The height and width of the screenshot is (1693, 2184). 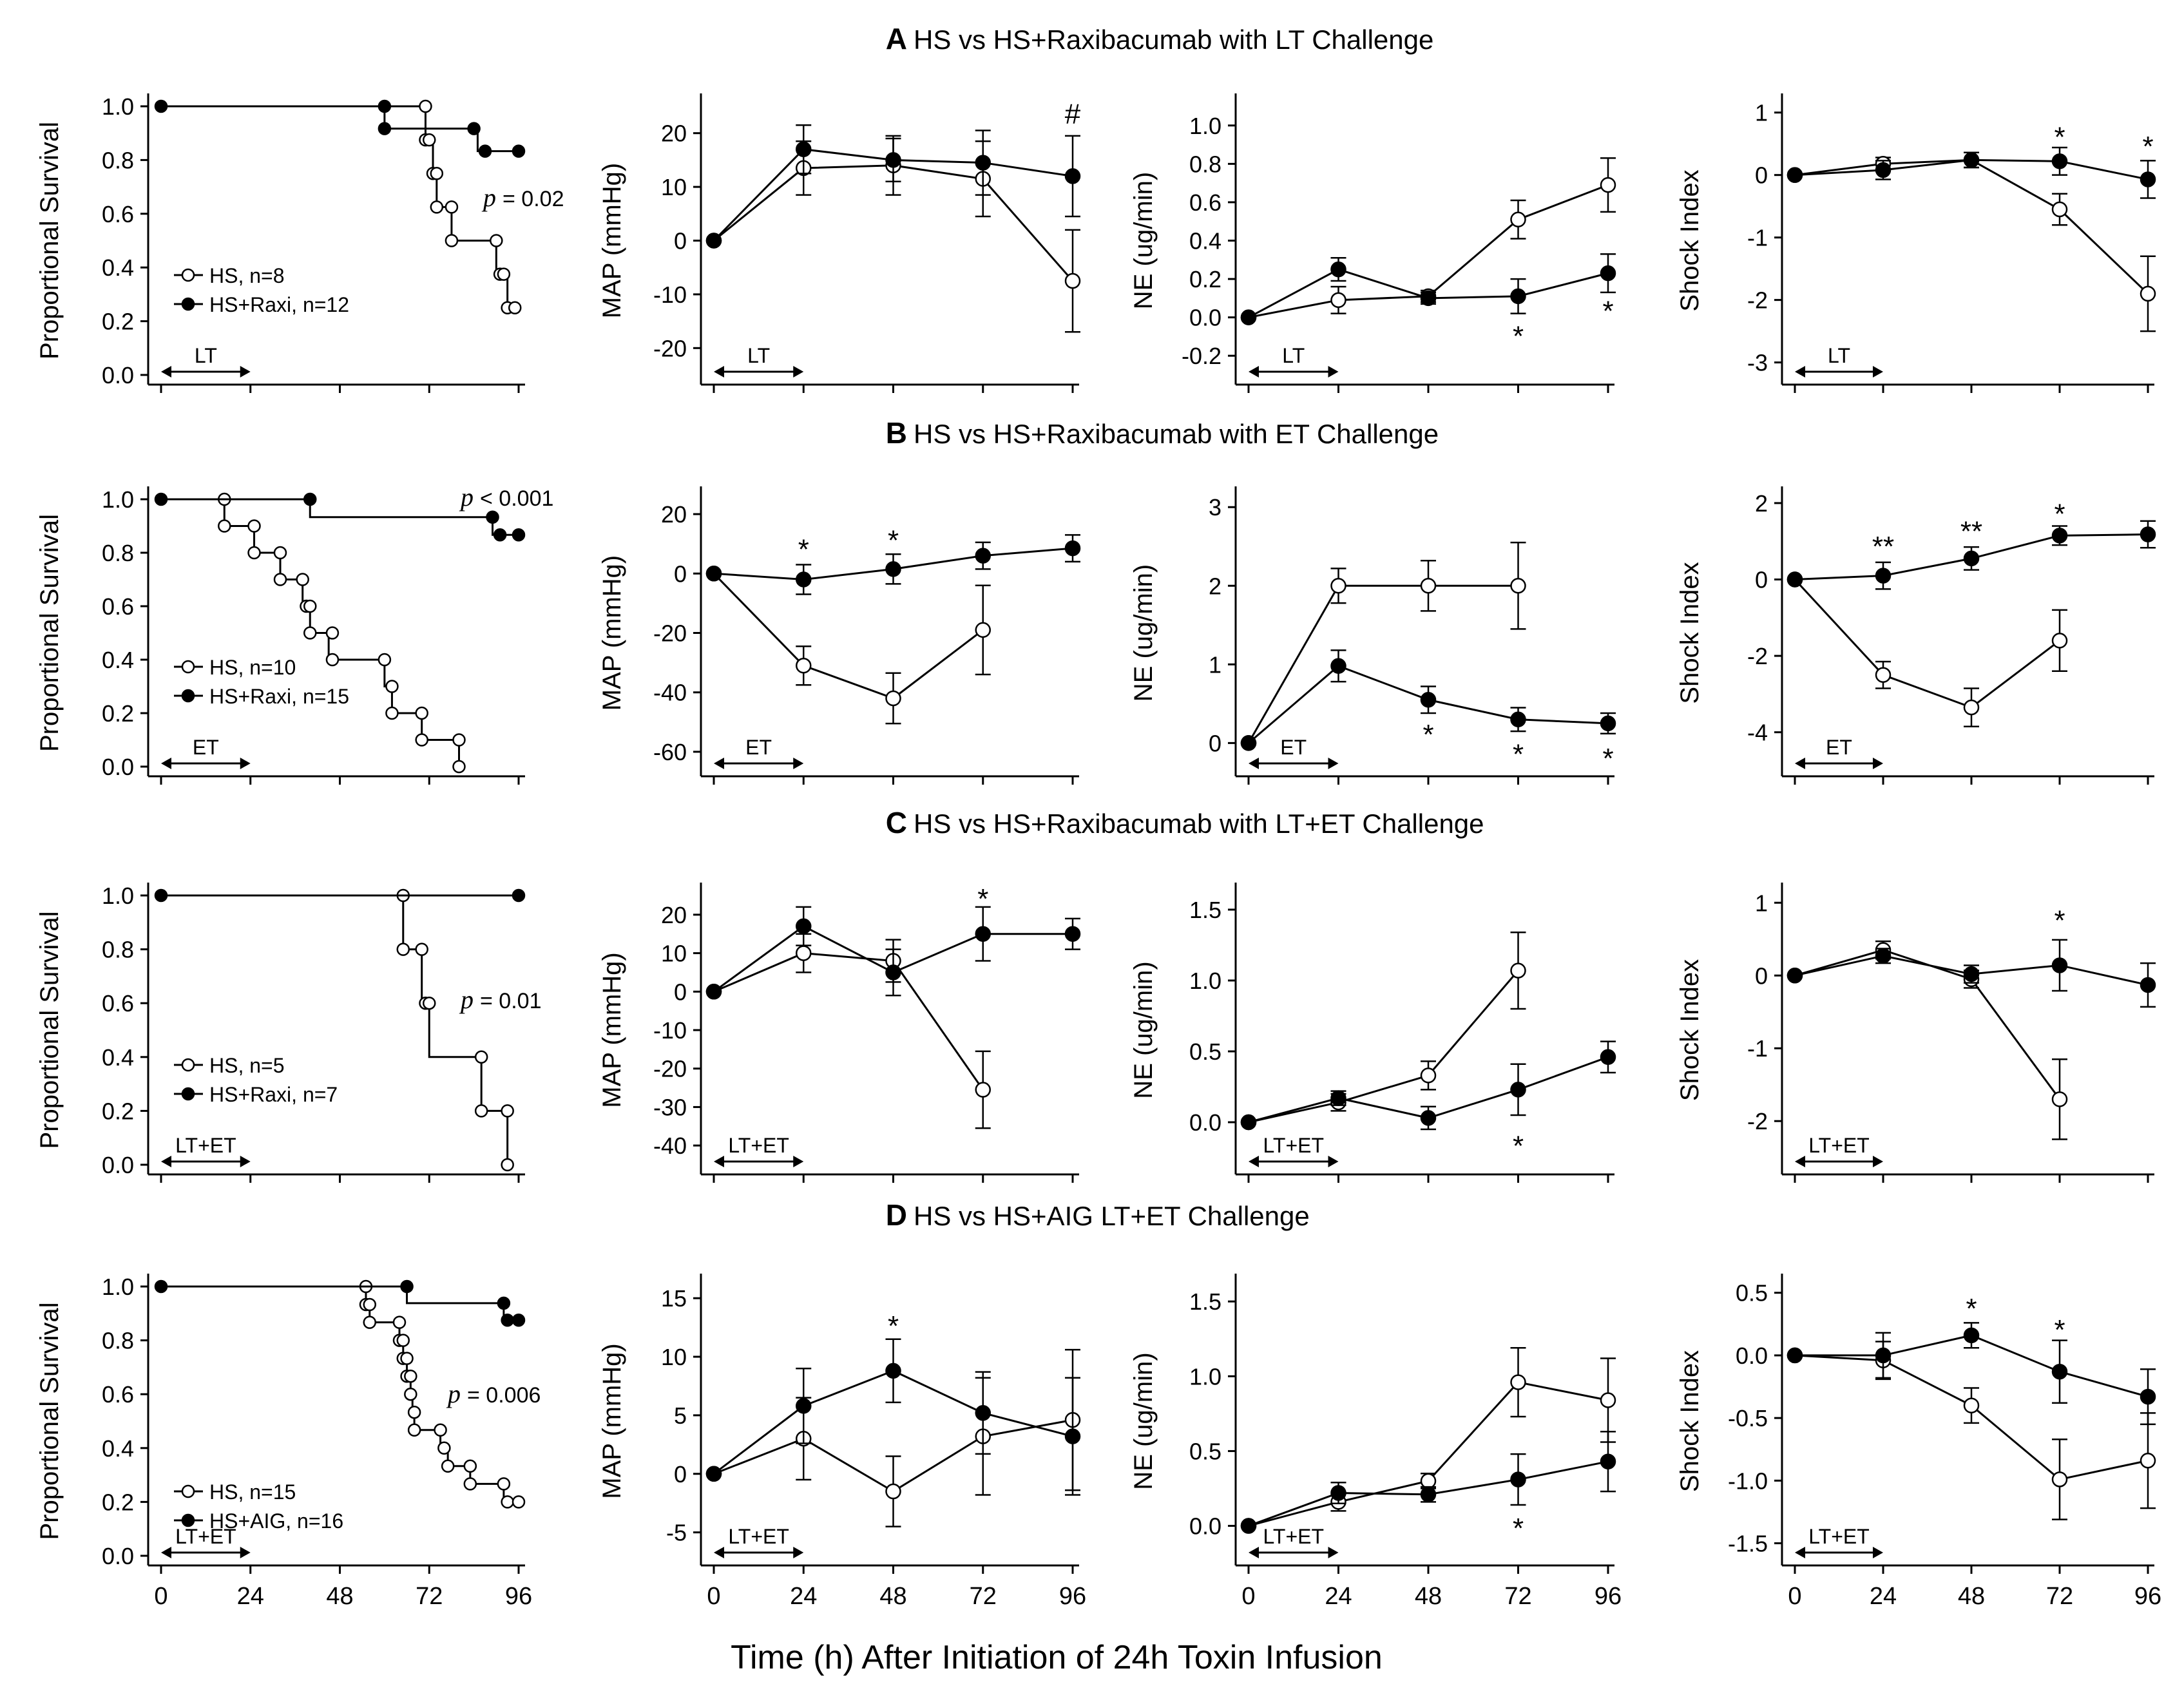 What do you see at coordinates (670, 633) in the screenshot?
I see `y-tick-label: -20` at bounding box center [670, 633].